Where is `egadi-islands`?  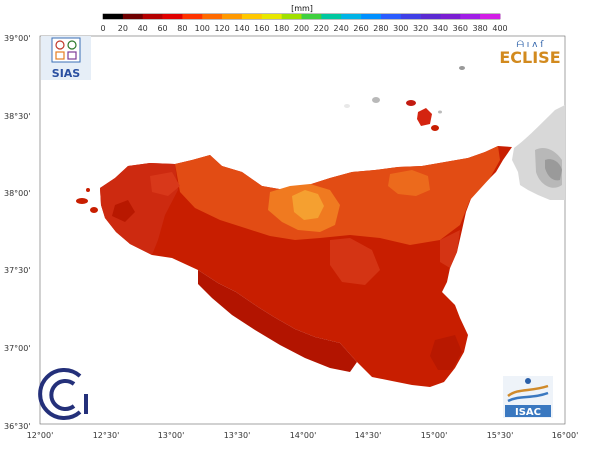 egadi-islands is located at coordinates (87, 200).